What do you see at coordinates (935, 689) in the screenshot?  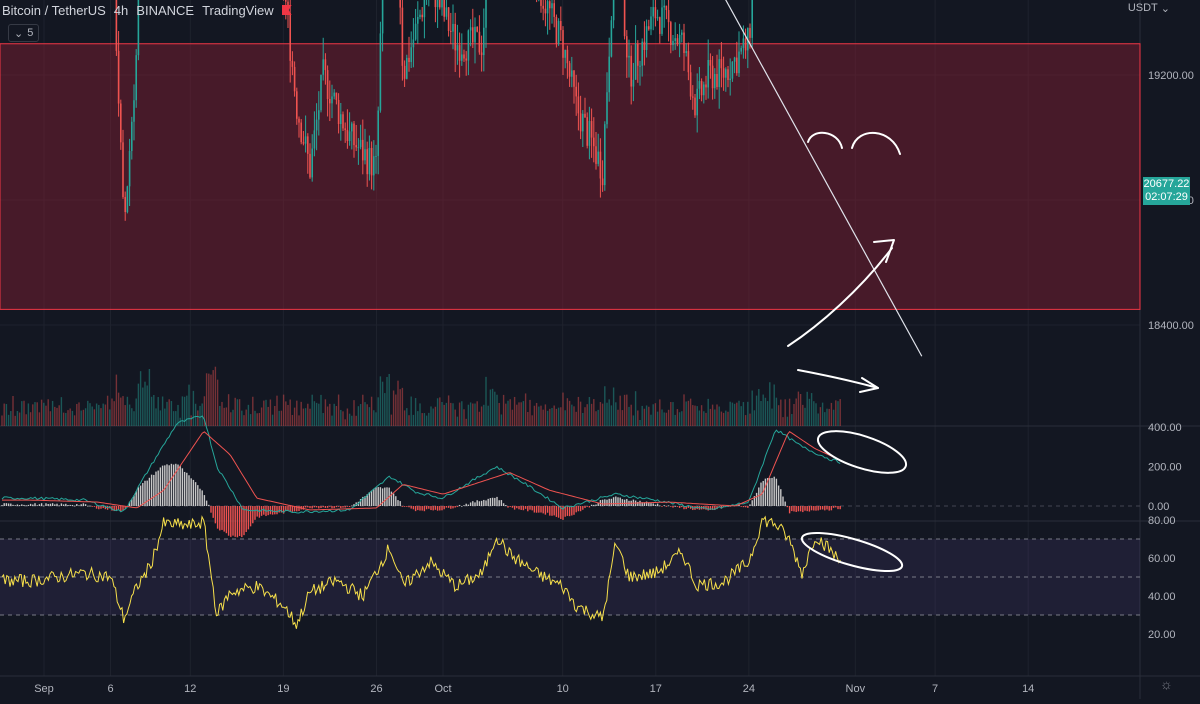 I see `time-tick-label: 7` at bounding box center [935, 689].